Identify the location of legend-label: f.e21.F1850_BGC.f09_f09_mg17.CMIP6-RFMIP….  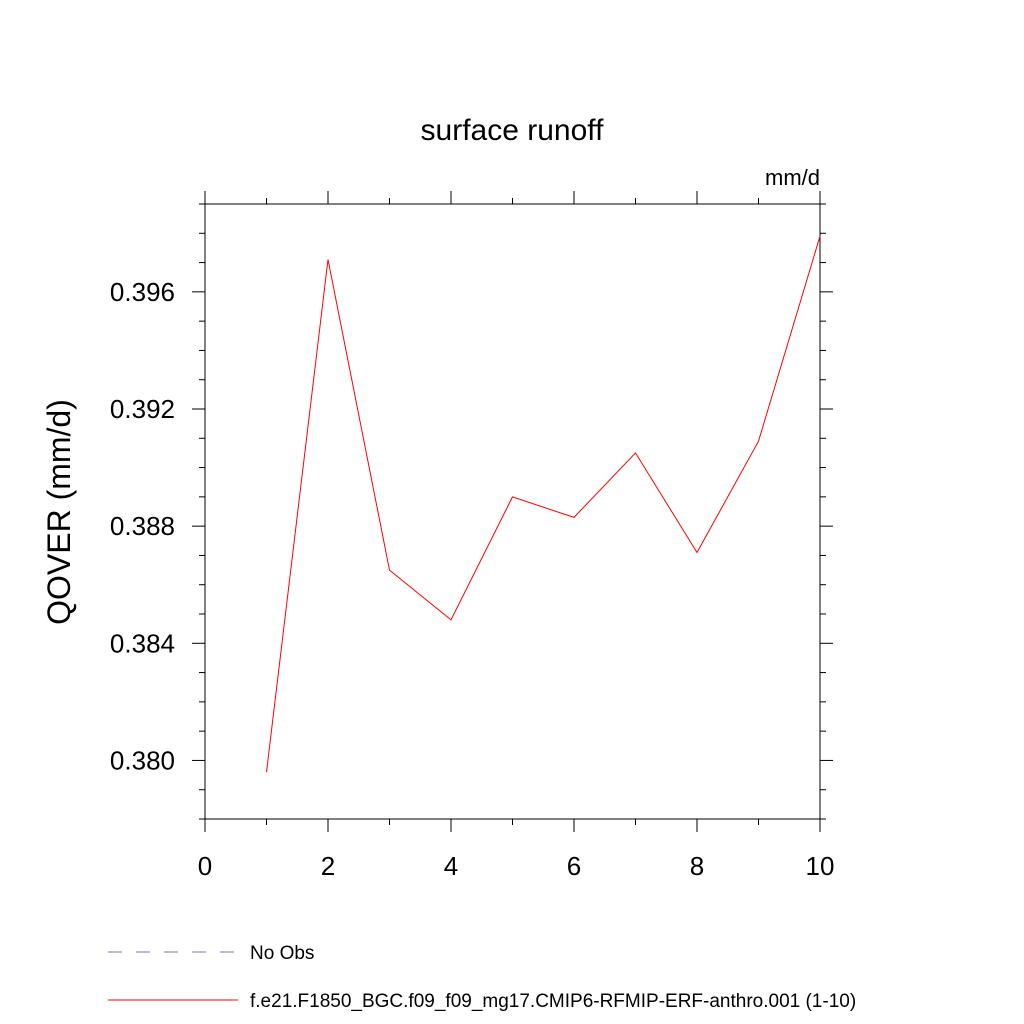
(553, 1001).